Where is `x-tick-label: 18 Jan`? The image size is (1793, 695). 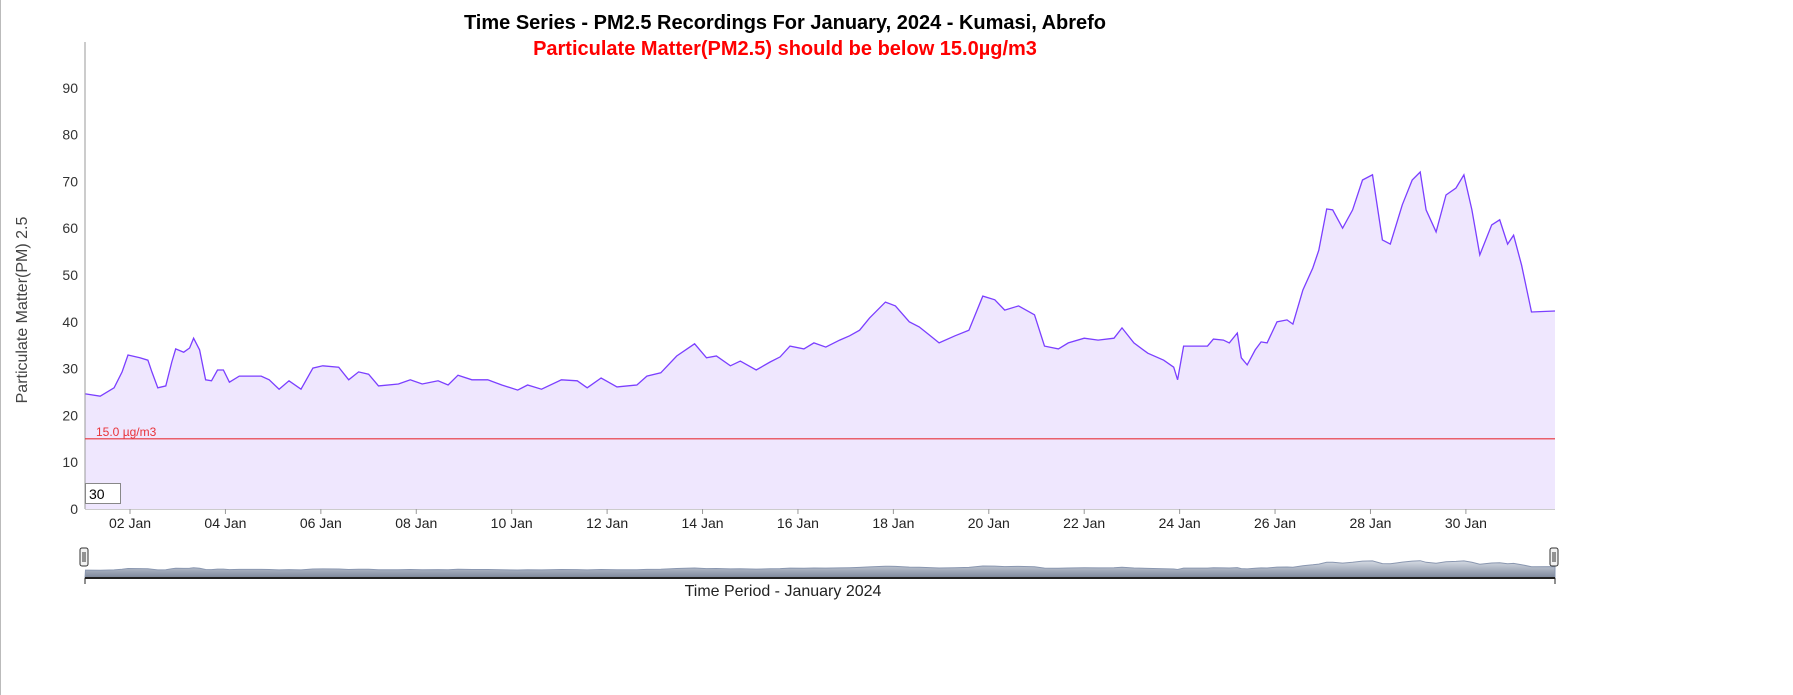 x-tick-label: 18 Jan is located at coordinates (893, 523).